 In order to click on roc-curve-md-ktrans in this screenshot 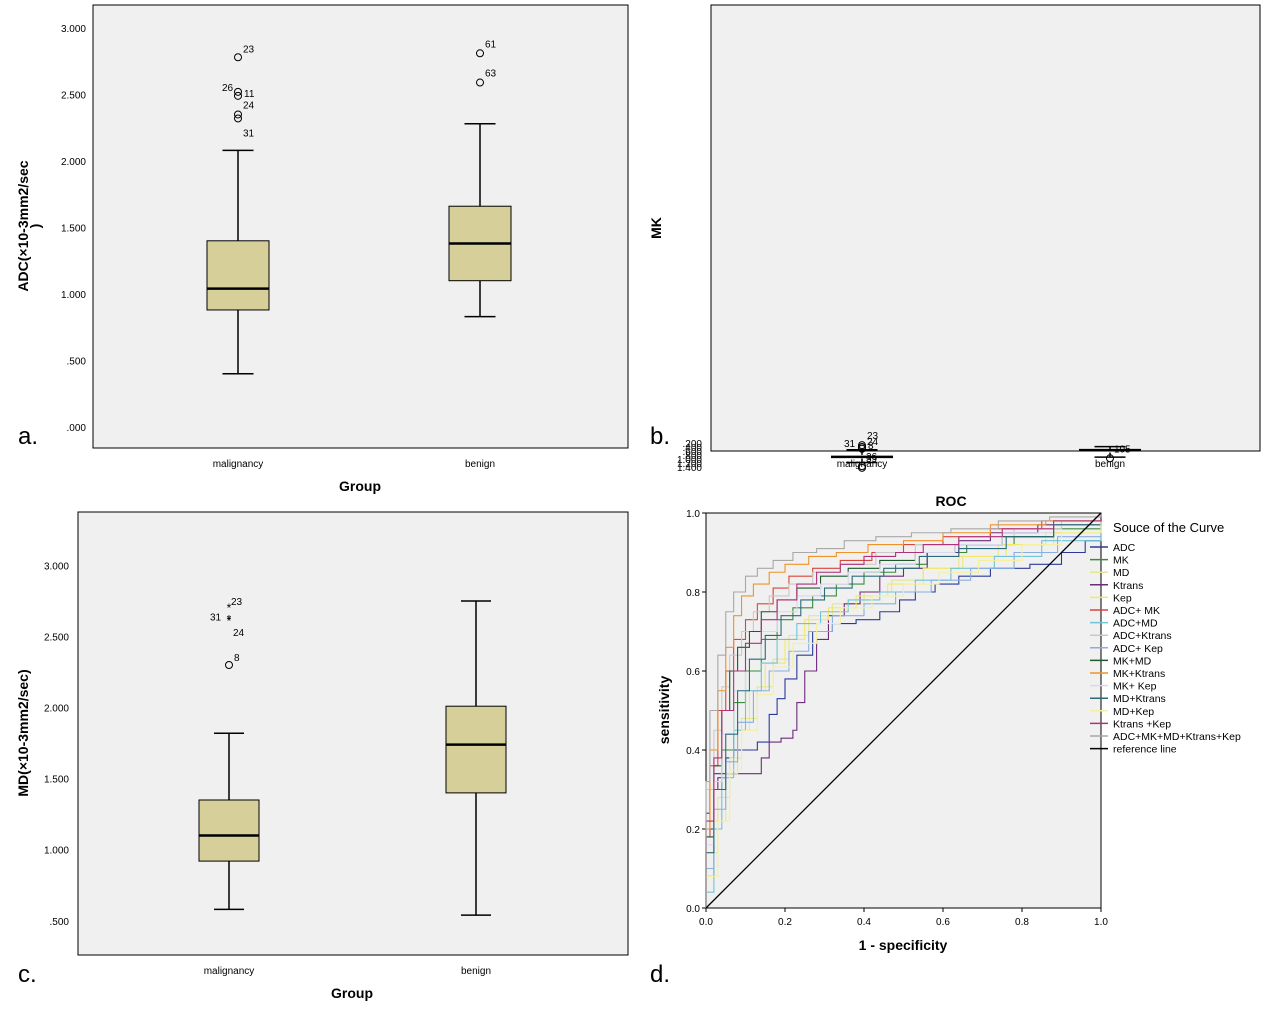, I will do `click(903, 710)`.